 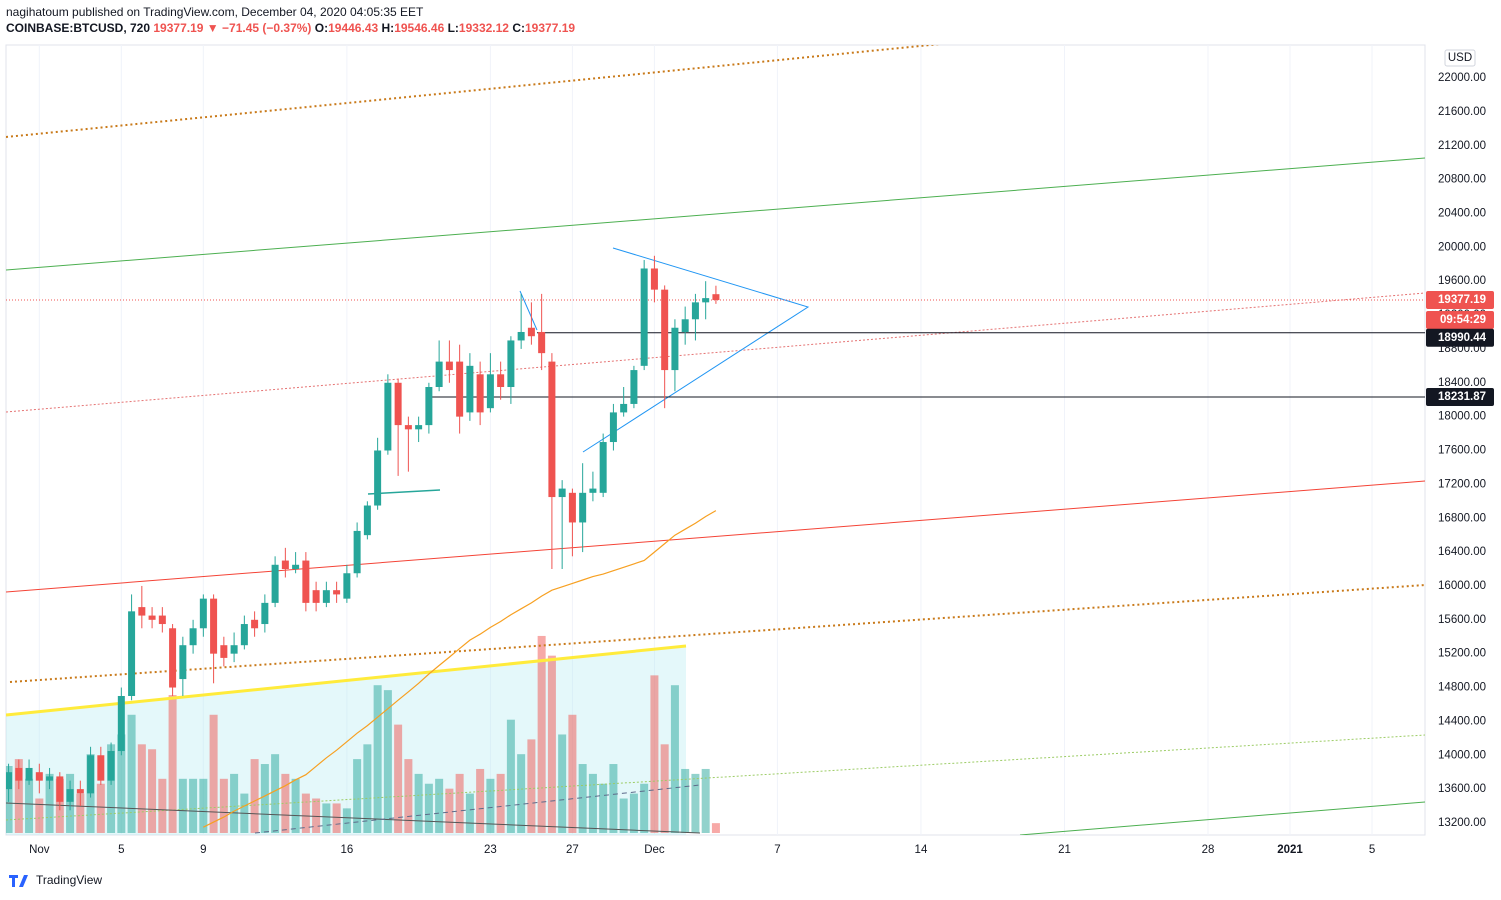 I want to click on y-tick-label: 16400.00, so click(x=1462, y=552).